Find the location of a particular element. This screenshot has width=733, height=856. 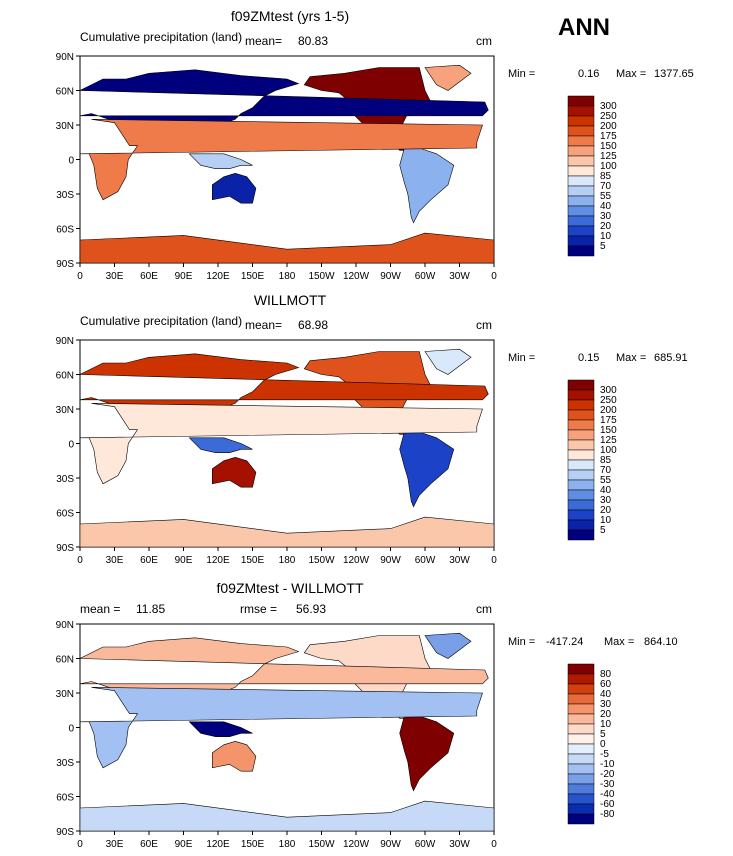

colorbar-label: -80 is located at coordinates (607, 814).